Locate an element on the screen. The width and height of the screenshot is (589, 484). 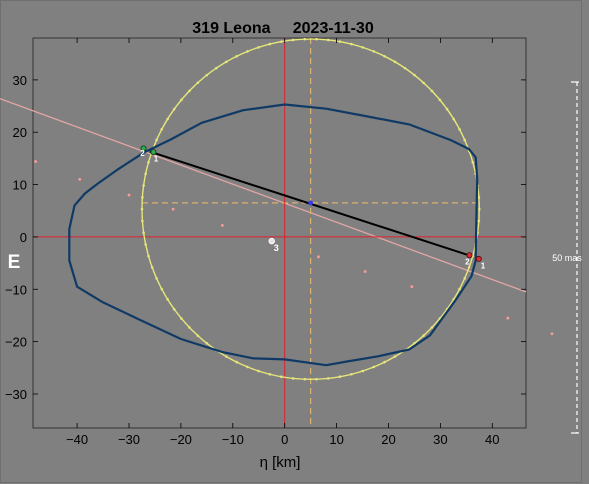
y-tick-label: 10 is located at coordinates (20, 185).